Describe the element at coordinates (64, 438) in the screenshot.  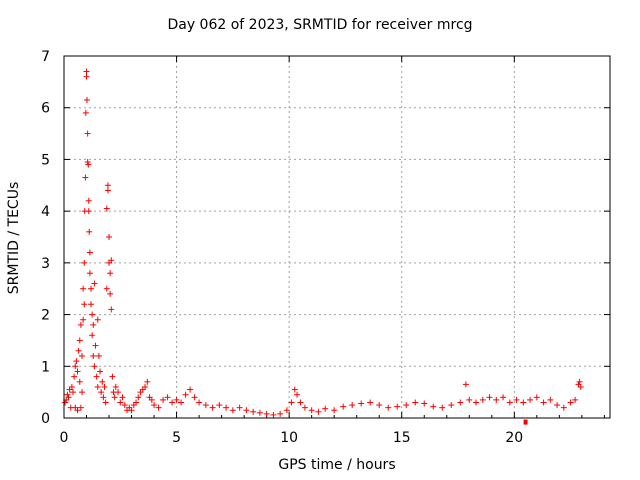
I see `x-tick-label: 0` at that location.